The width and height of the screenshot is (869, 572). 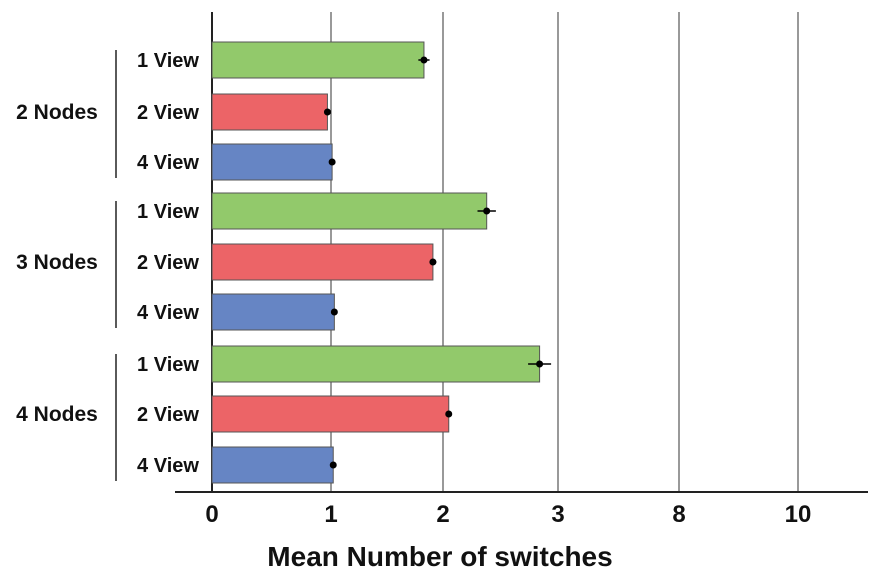 What do you see at coordinates (521, 509) in the screenshot?
I see `x-axis: 0 1 2 3 8 10` at bounding box center [521, 509].